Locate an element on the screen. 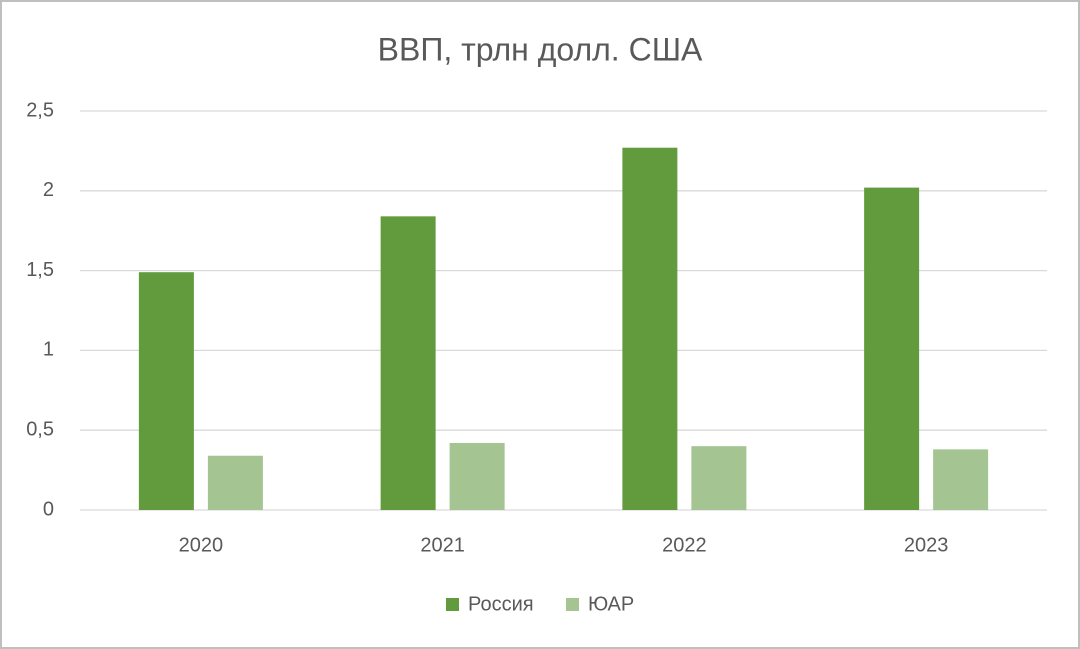  chart-title: ВВП, трлн долл. США is located at coordinates (540, 49).